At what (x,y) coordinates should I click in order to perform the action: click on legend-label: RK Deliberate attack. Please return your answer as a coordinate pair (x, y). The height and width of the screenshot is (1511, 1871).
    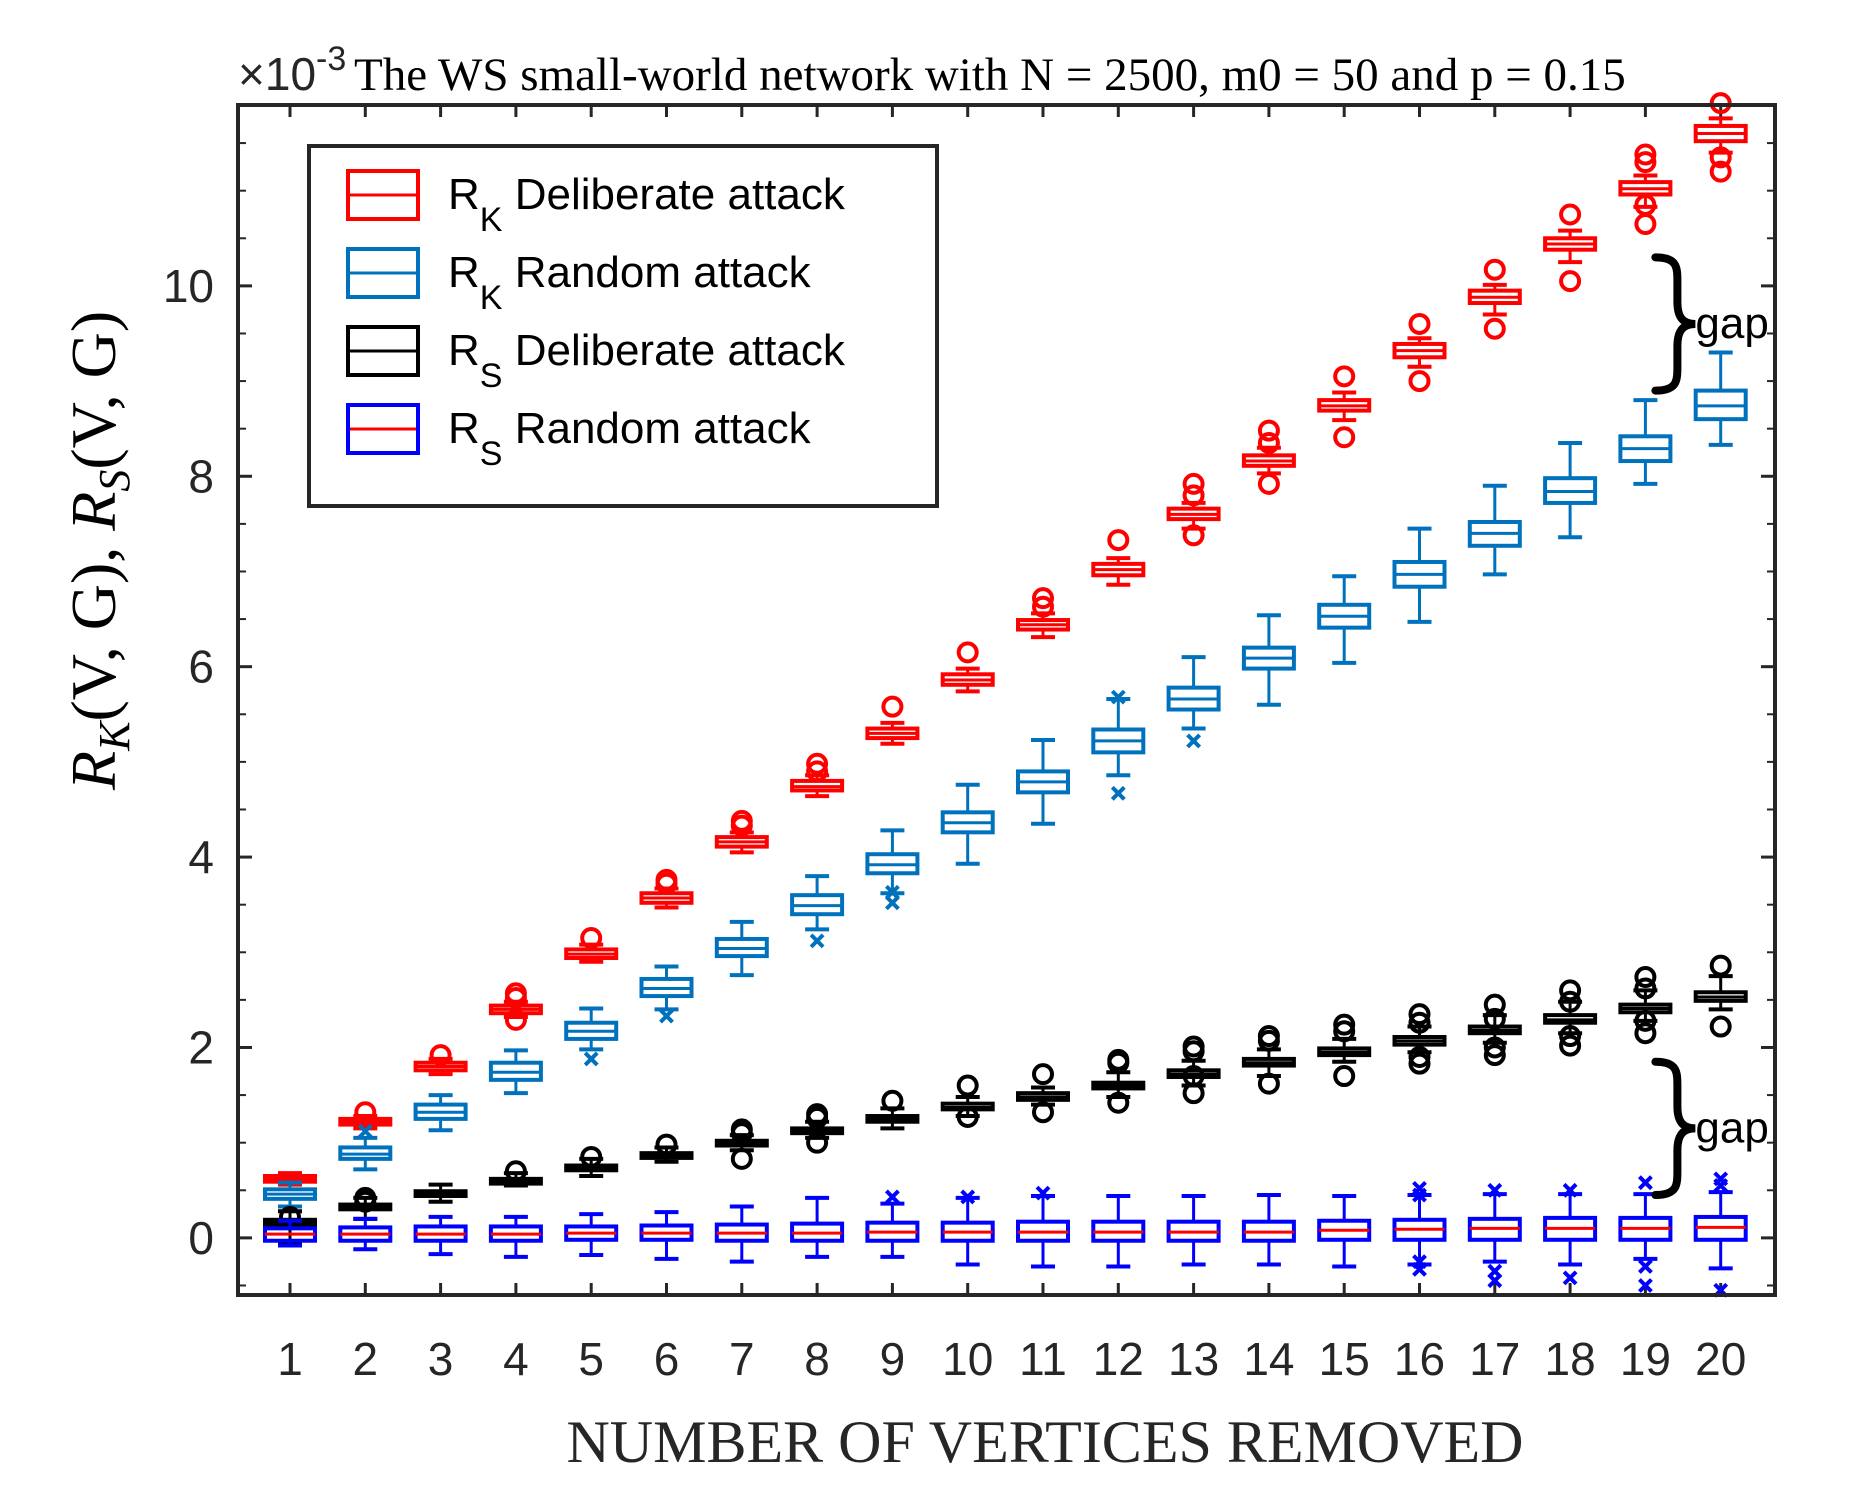
    Looking at the image, I should click on (647, 204).